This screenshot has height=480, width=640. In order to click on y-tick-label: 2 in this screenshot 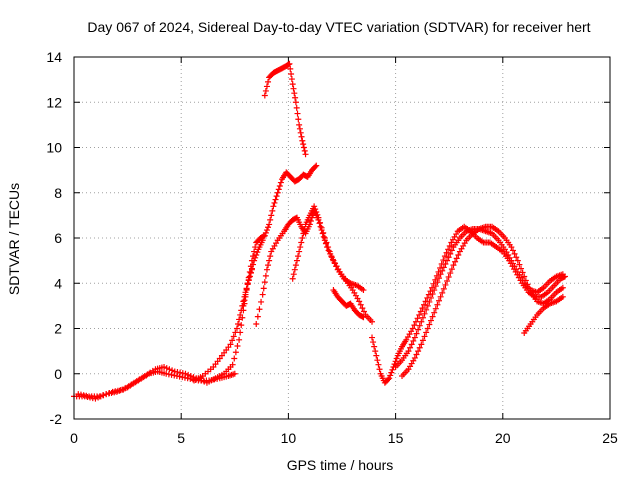, I will do `click(58, 329)`.